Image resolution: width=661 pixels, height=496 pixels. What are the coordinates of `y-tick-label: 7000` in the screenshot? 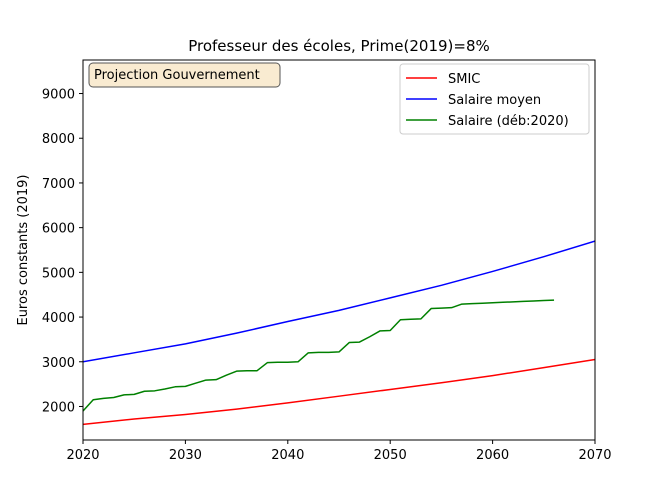 It's located at (58, 184).